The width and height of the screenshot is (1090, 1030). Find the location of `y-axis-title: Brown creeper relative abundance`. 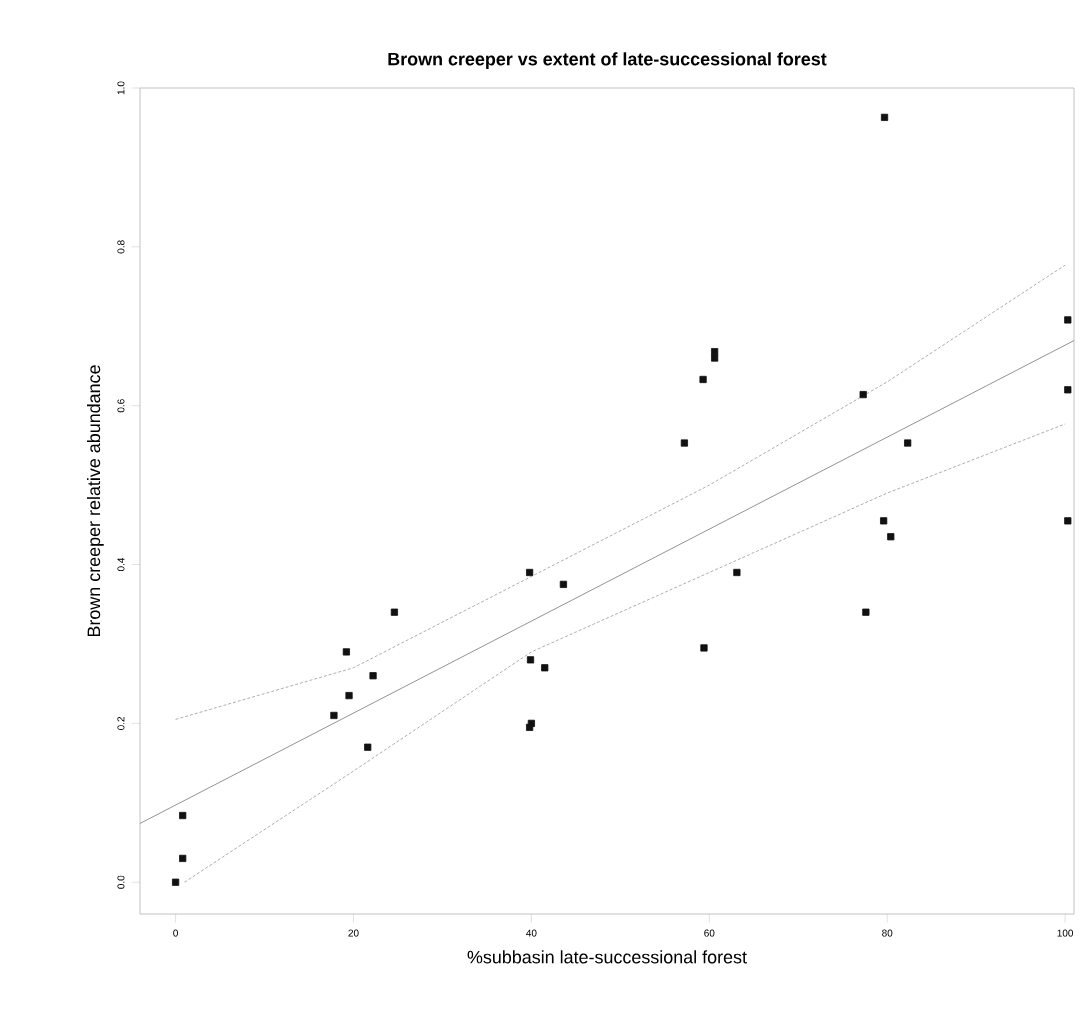

y-axis-title: Brown creeper relative abundance is located at coordinates (95, 501).